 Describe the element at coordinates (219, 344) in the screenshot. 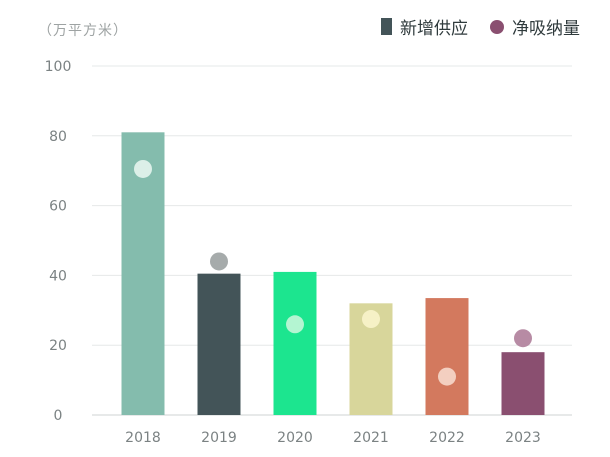

I see `bar-2019` at that location.